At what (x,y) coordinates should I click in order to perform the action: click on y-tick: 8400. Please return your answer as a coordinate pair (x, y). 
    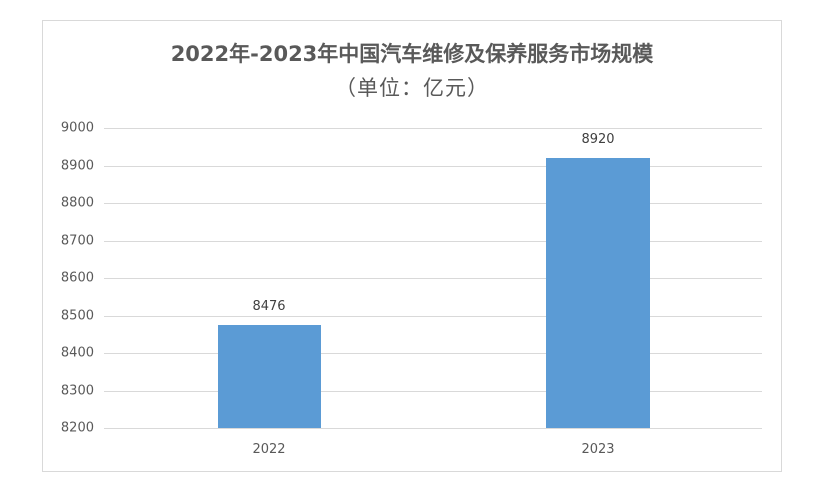
    Looking at the image, I should click on (77, 353).